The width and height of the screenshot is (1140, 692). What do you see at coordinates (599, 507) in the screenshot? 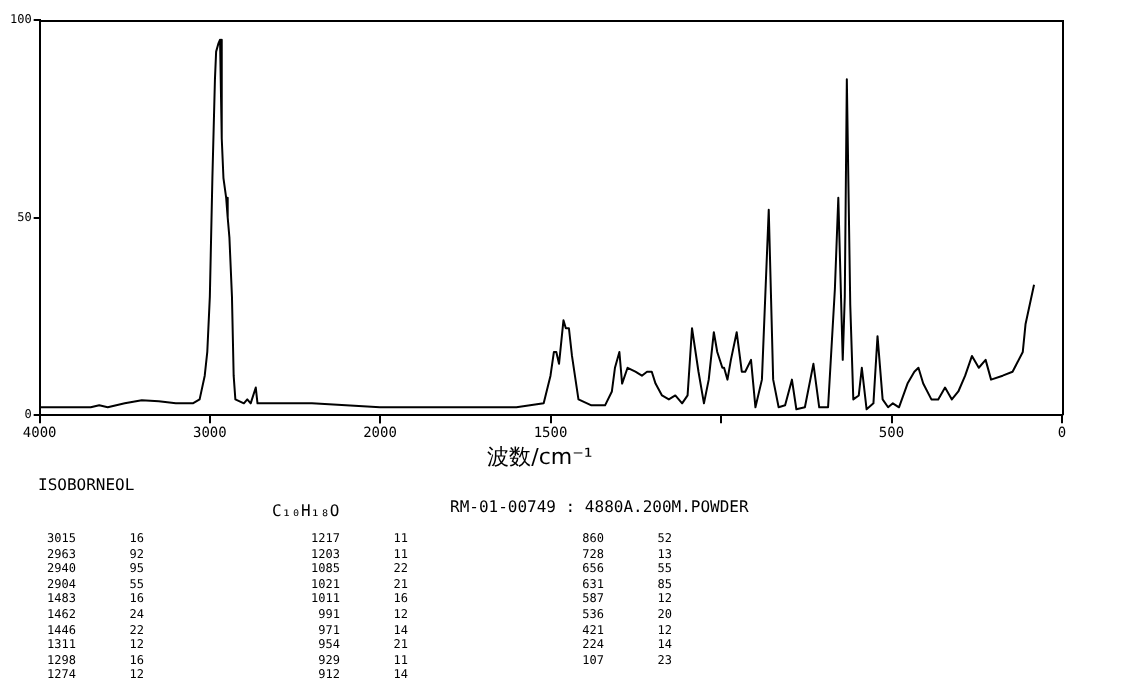
I see `text: RM-01-00749 : 4880A.200M.POWDER` at bounding box center [599, 507].